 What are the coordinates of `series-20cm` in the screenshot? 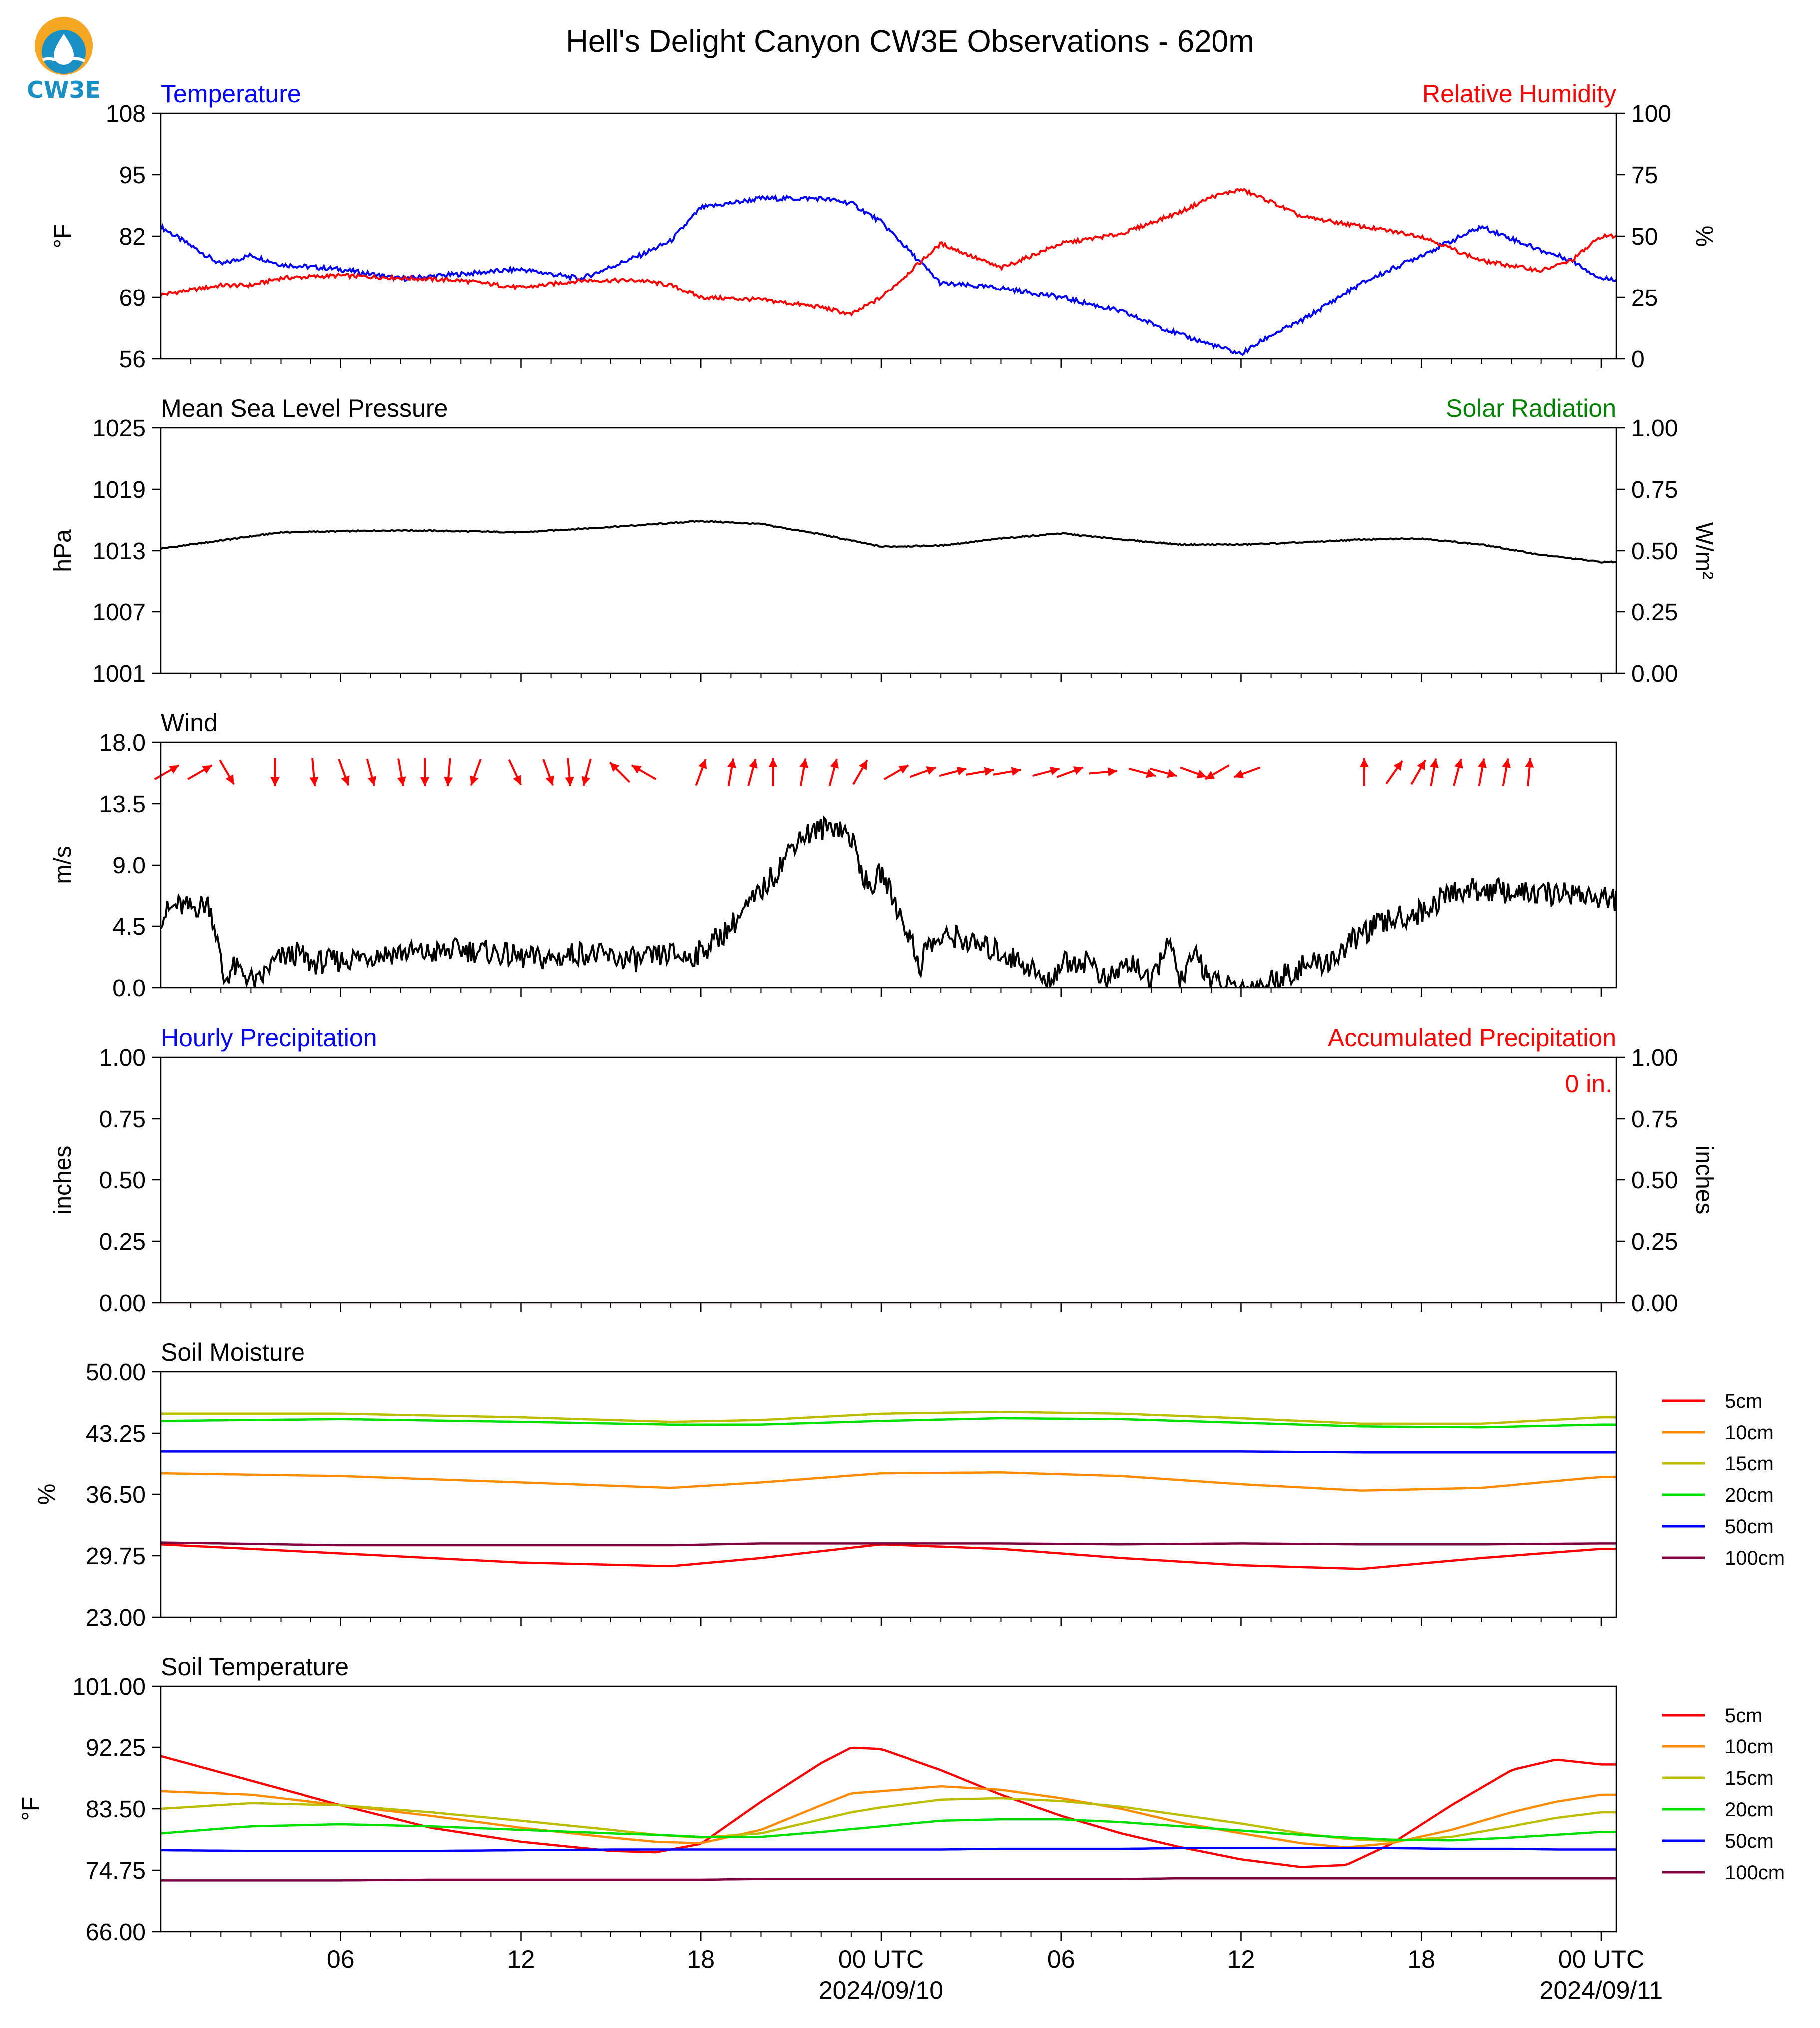 It's located at (888, 1830).